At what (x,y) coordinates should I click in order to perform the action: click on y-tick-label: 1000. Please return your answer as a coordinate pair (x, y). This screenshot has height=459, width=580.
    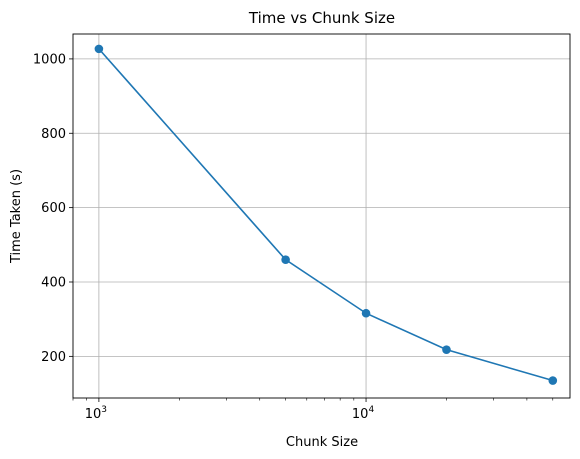
    Looking at the image, I should click on (49, 59).